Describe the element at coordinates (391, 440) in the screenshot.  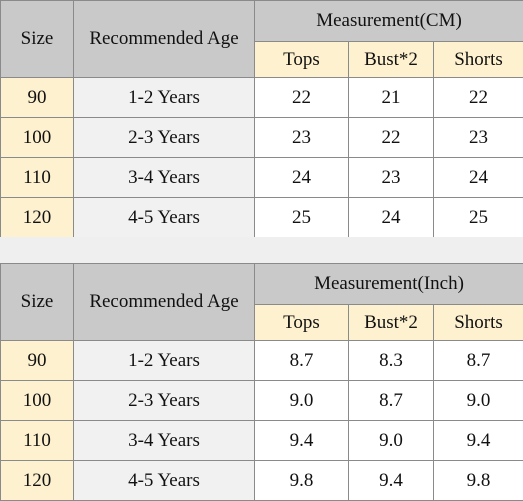
I see `bust-cell: 9.0` at that location.